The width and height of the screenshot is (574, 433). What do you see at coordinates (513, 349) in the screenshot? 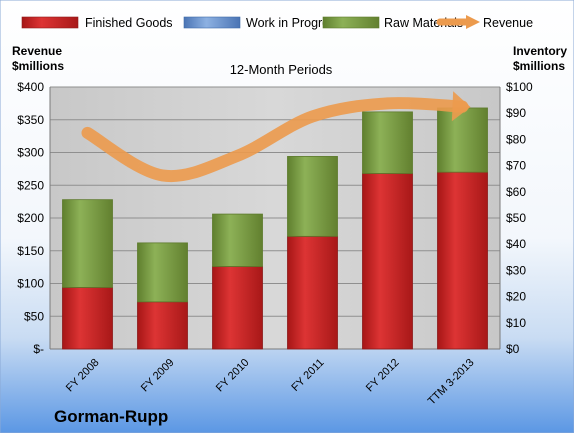
I see `right-tick-label: $0` at bounding box center [513, 349].